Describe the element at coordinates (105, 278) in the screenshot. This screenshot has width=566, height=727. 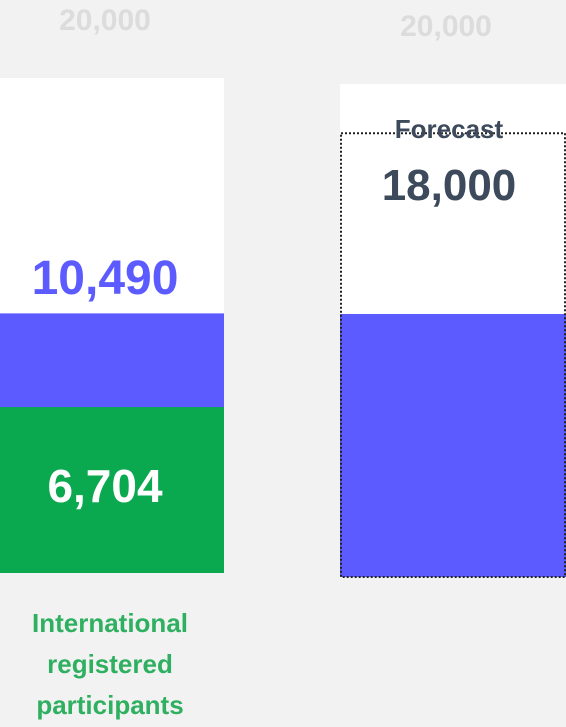
I see `value-label: 10,490` at that location.